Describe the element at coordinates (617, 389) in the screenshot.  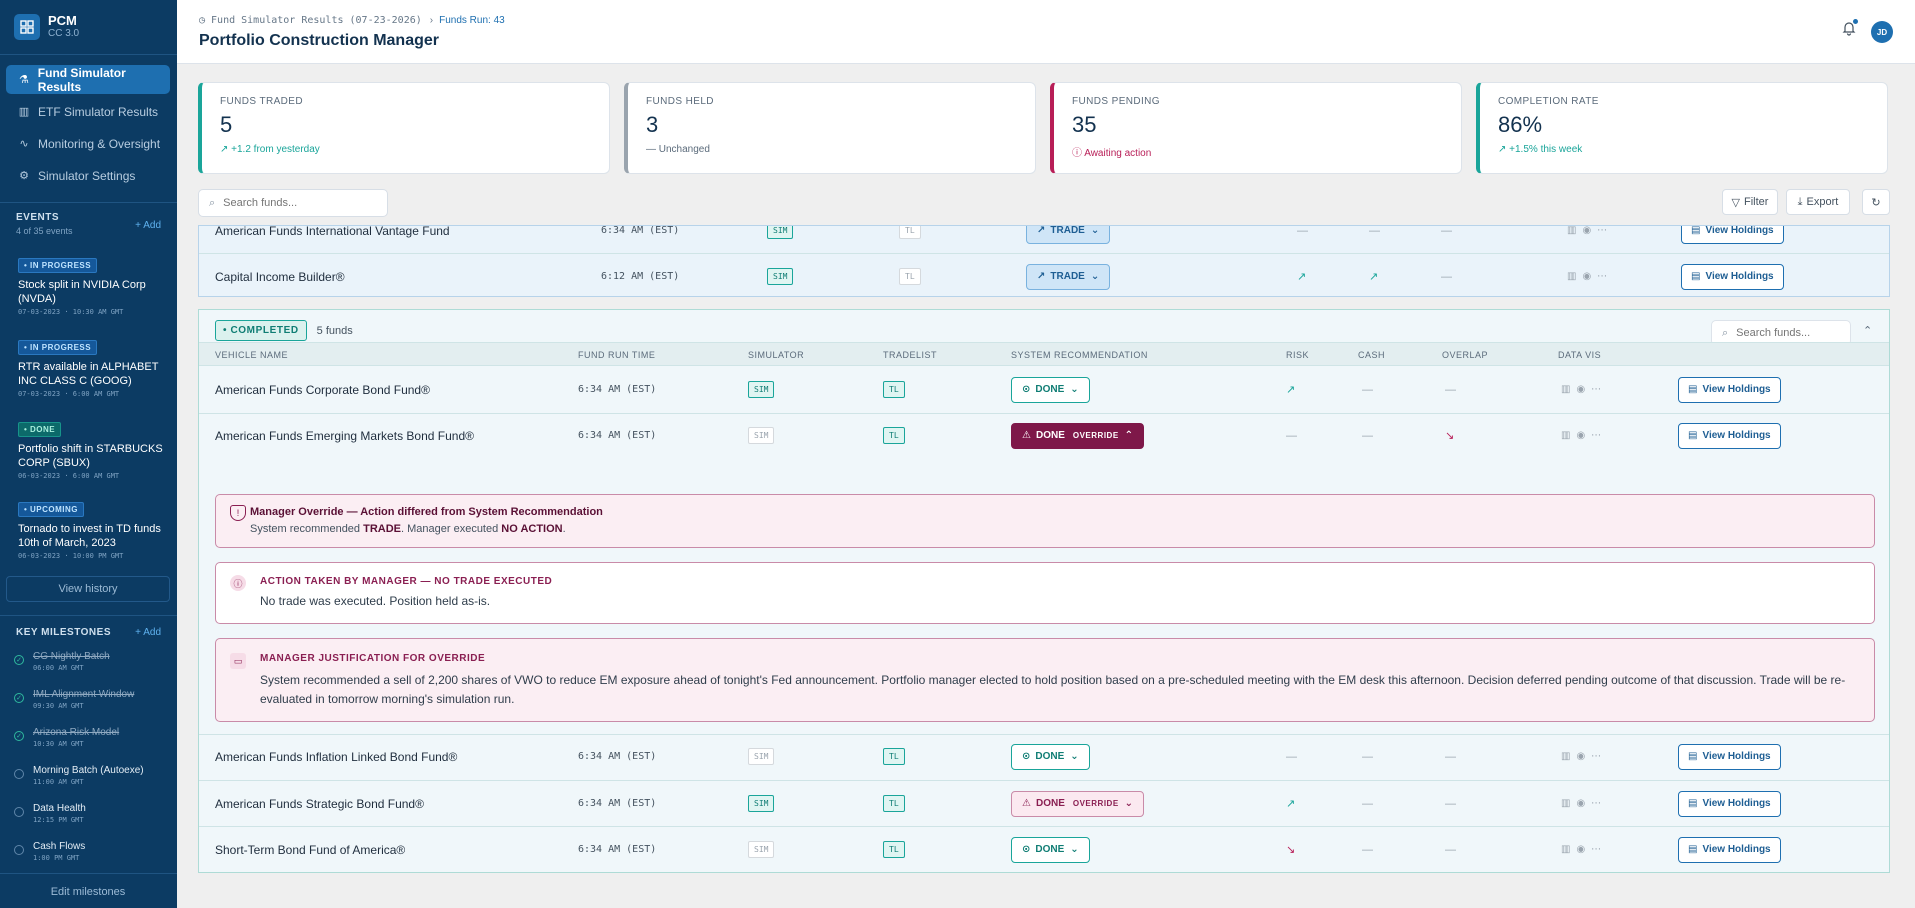
I see `fund-run-time: 6:34 AM (EST)` at that location.